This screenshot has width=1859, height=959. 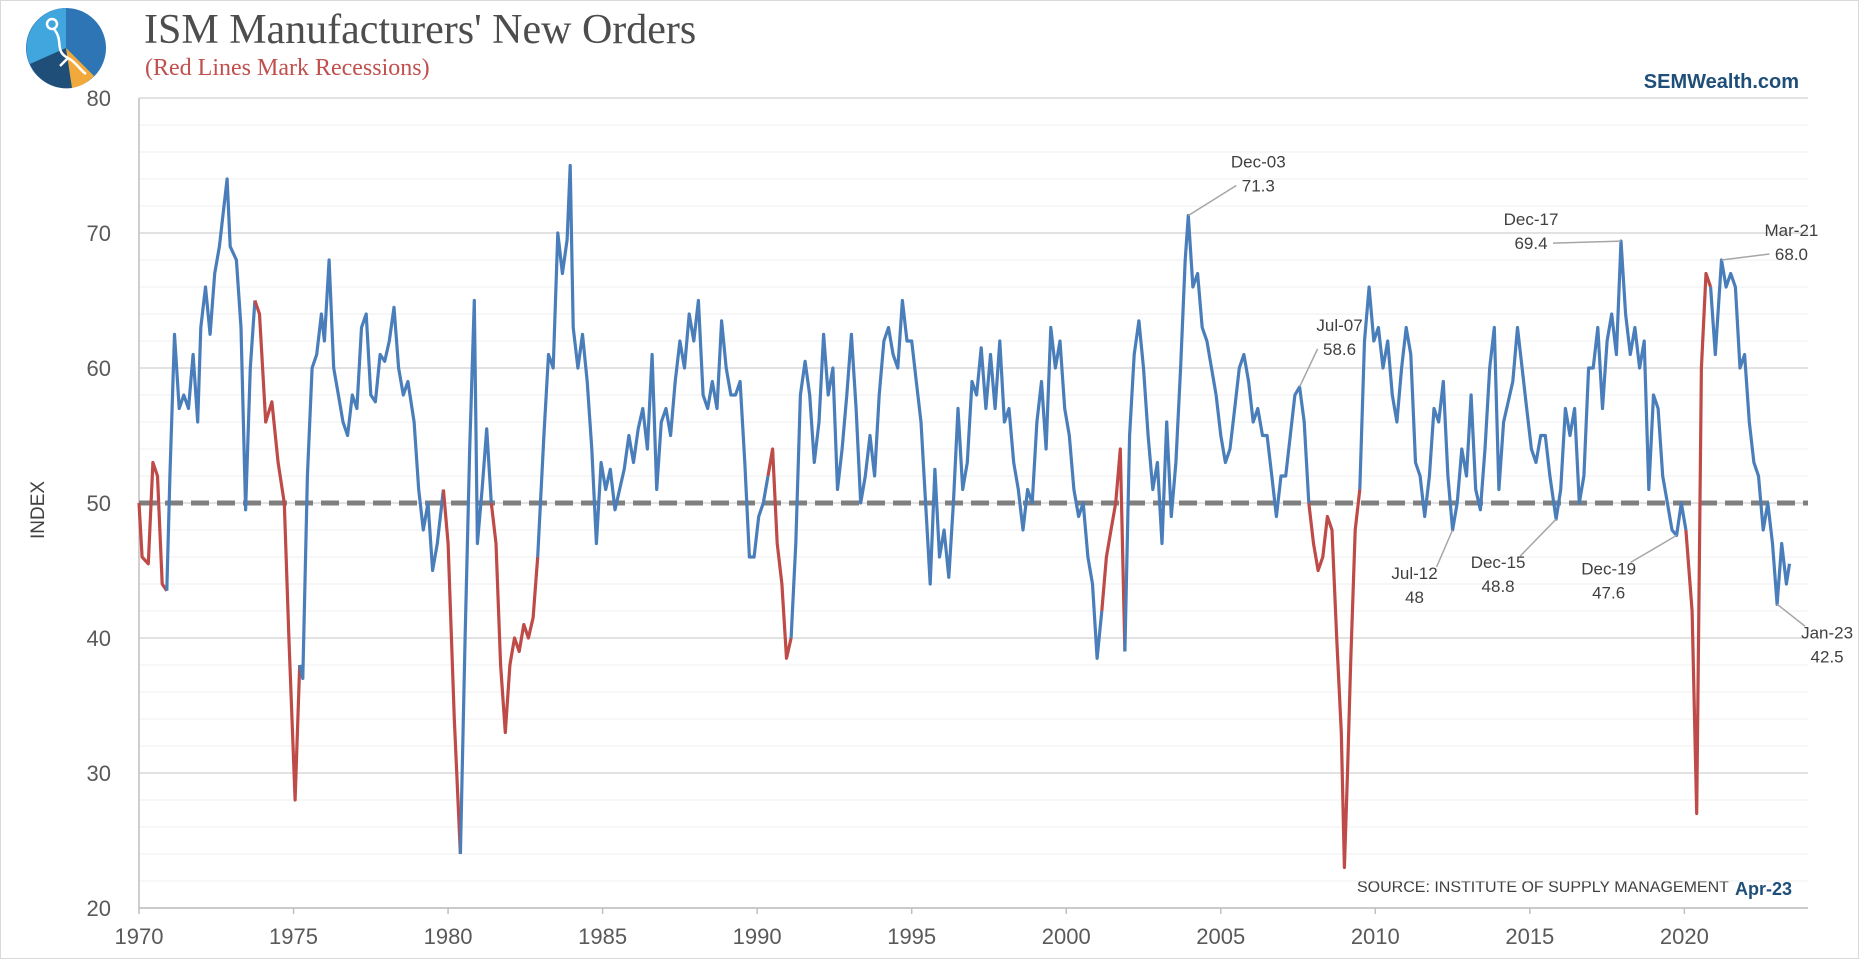 I want to click on annotation-value: 47.6, so click(x=1608, y=592).